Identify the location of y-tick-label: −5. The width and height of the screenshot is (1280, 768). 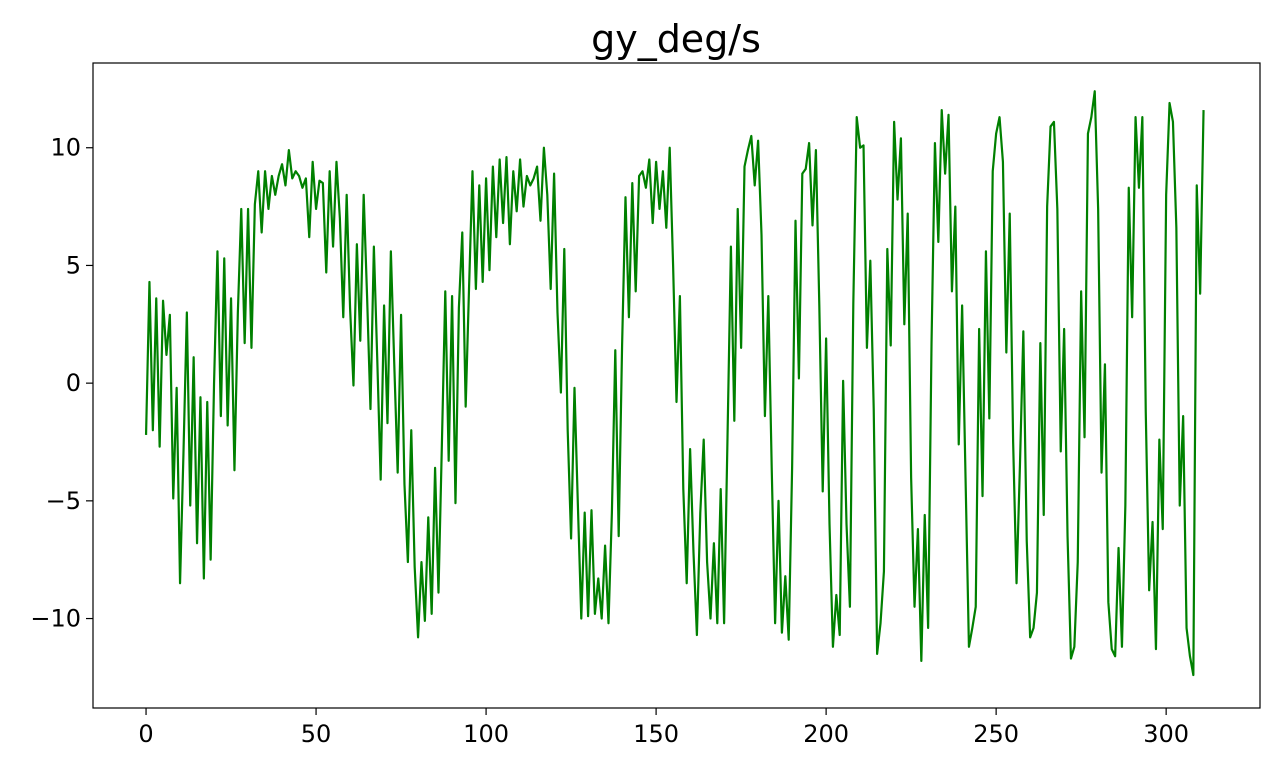
(63, 501).